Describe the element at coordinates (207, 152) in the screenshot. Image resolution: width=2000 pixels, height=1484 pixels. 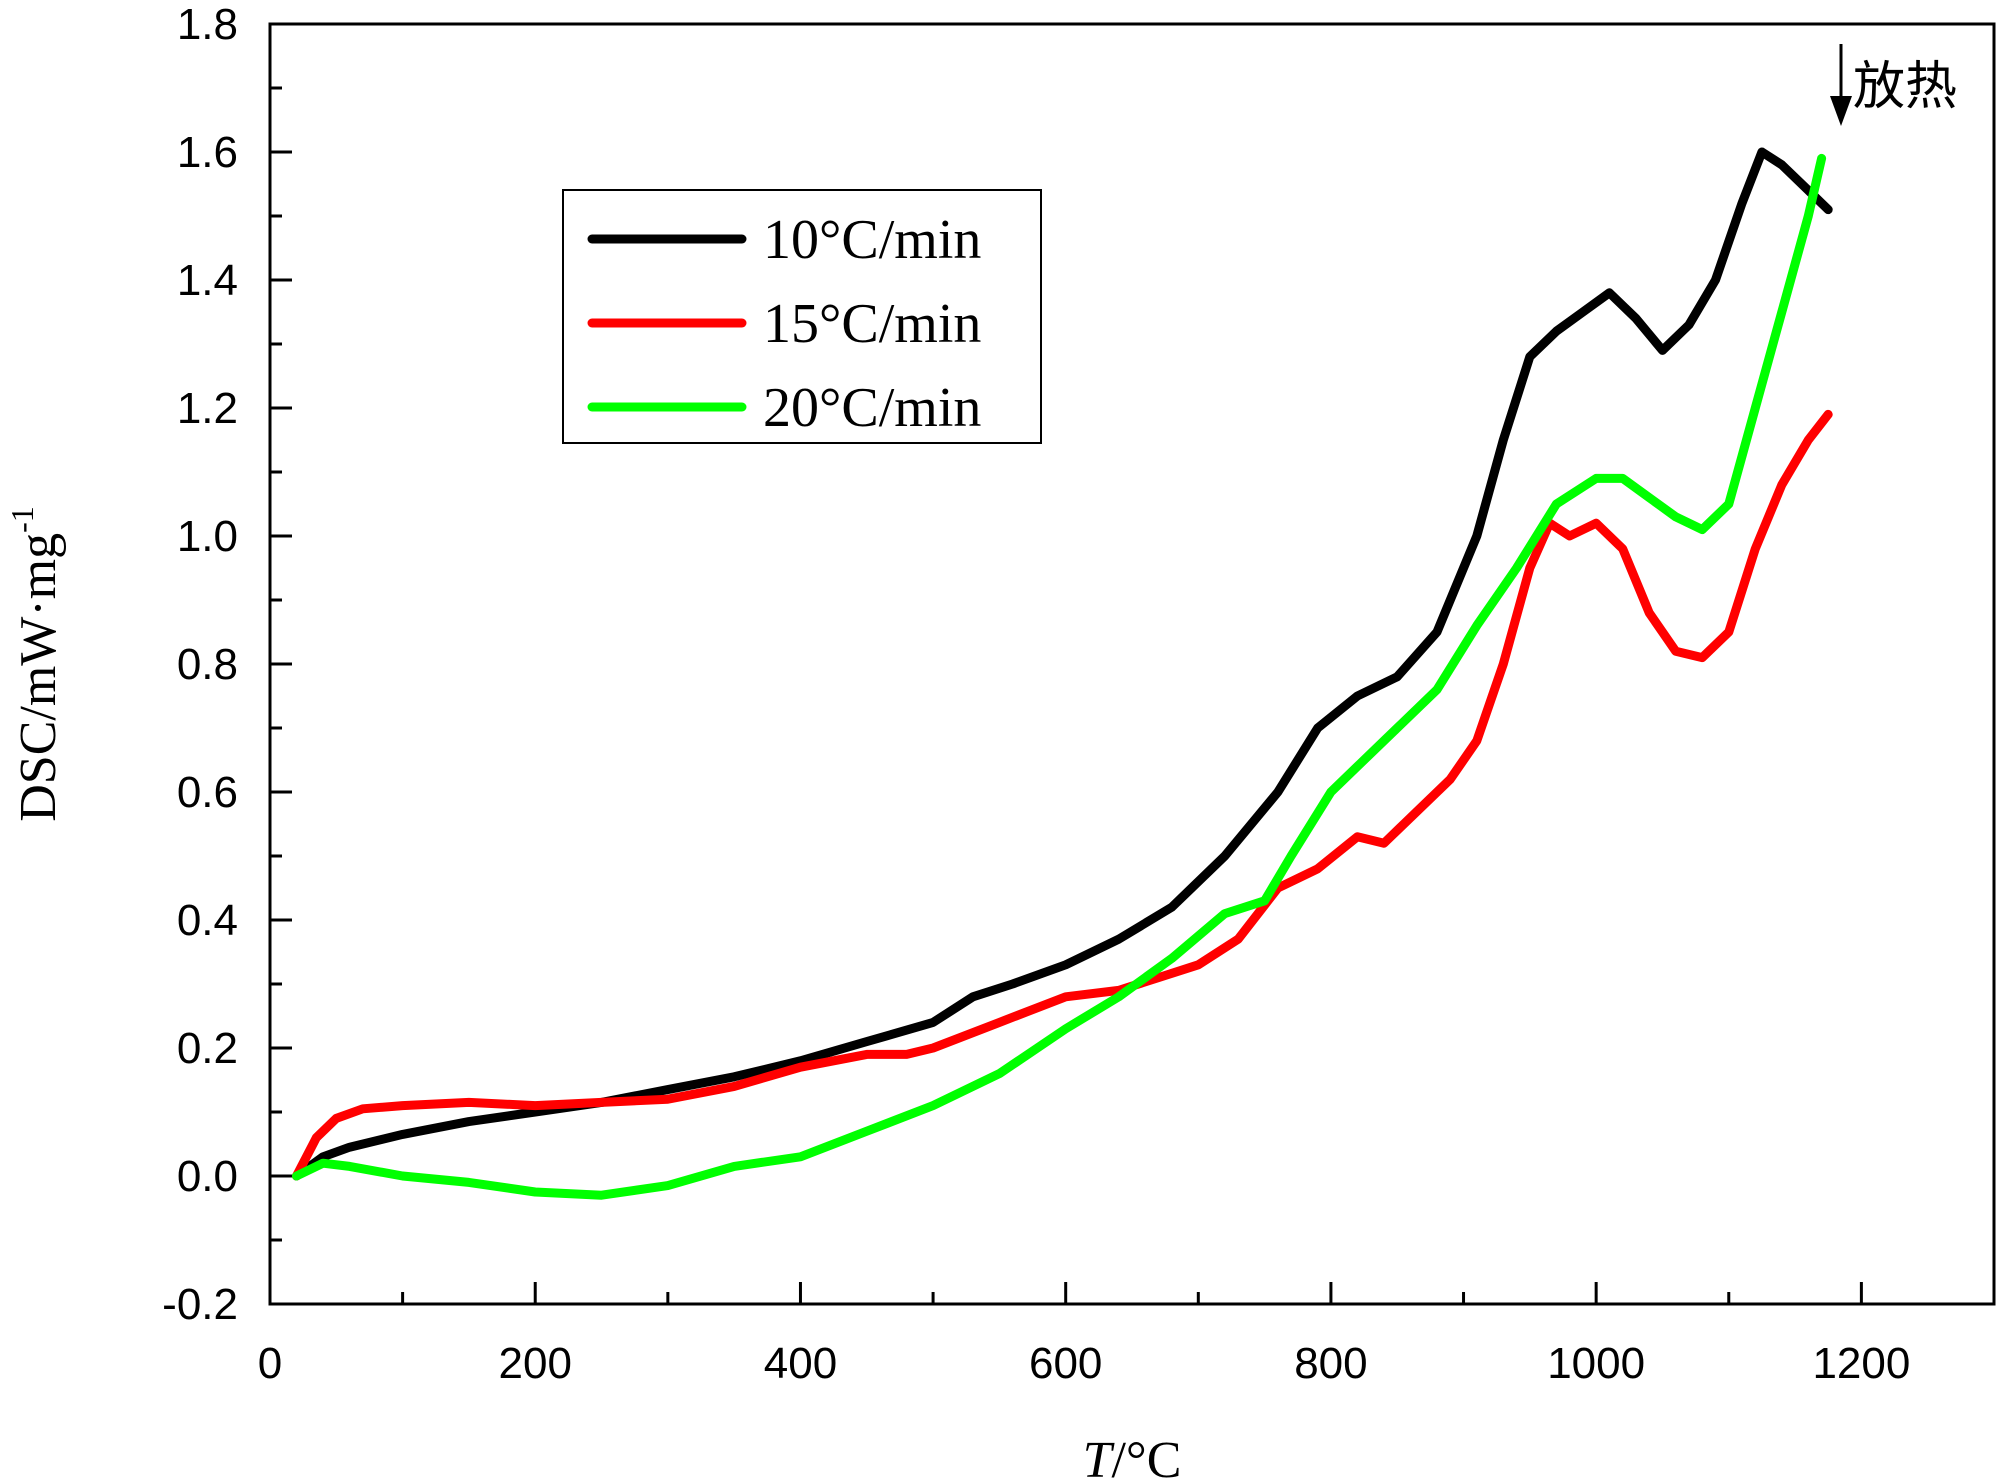
I see `y-tick-label-9: 1.6` at that location.